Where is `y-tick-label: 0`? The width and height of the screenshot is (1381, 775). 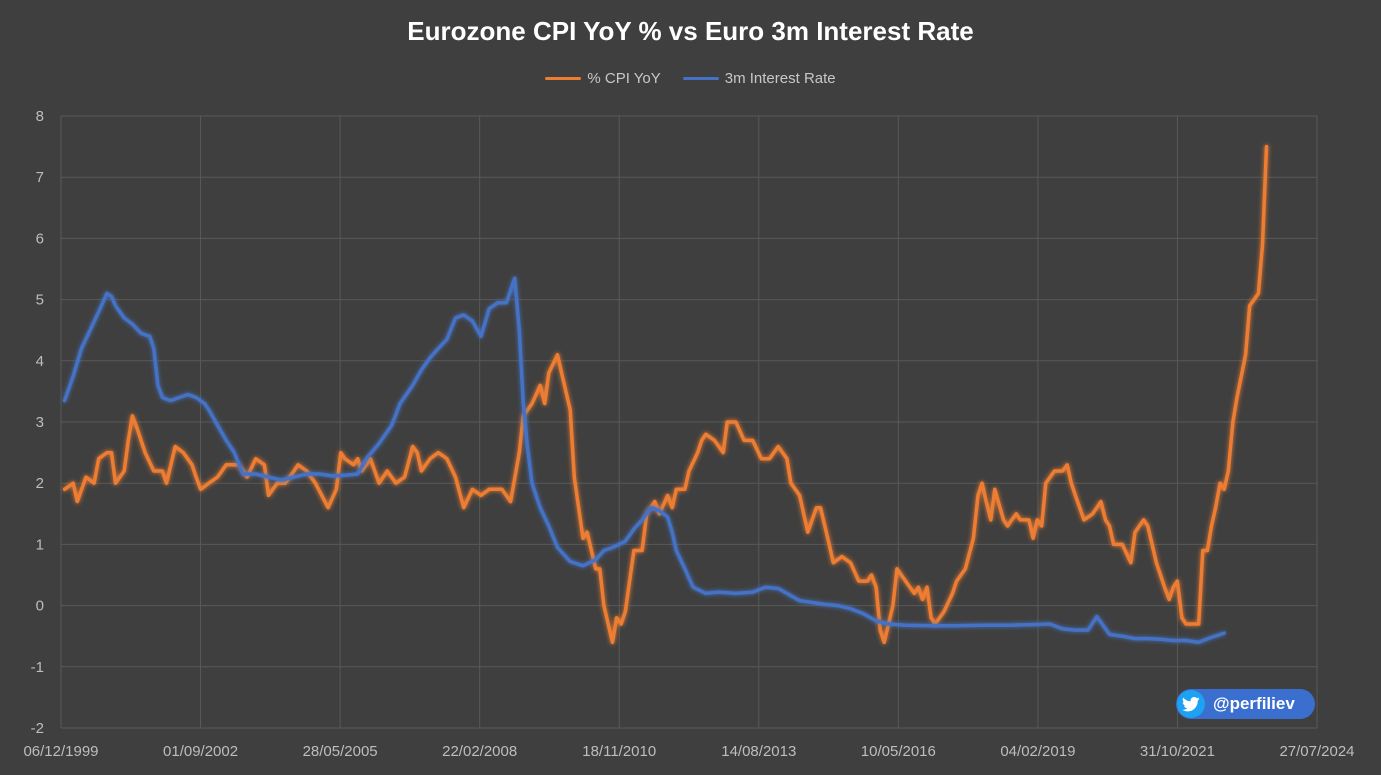
y-tick-label: 0 is located at coordinates (40, 606).